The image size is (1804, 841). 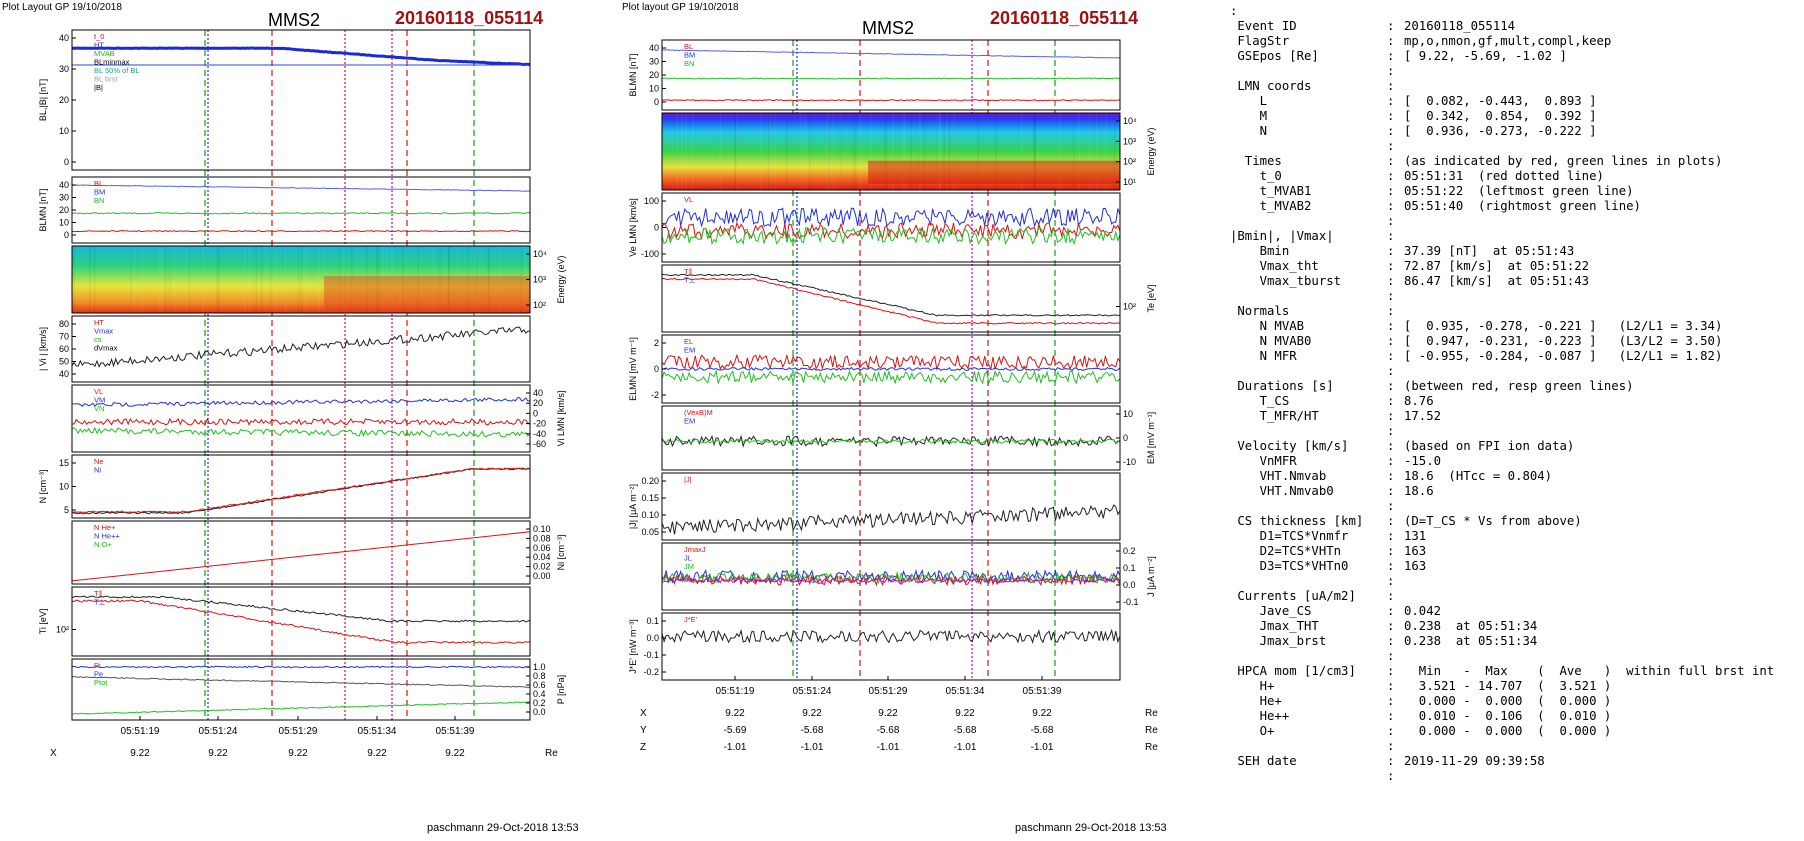 What do you see at coordinates (1271, 341) in the screenshot?
I see `info-key: N MVAB0` at bounding box center [1271, 341].